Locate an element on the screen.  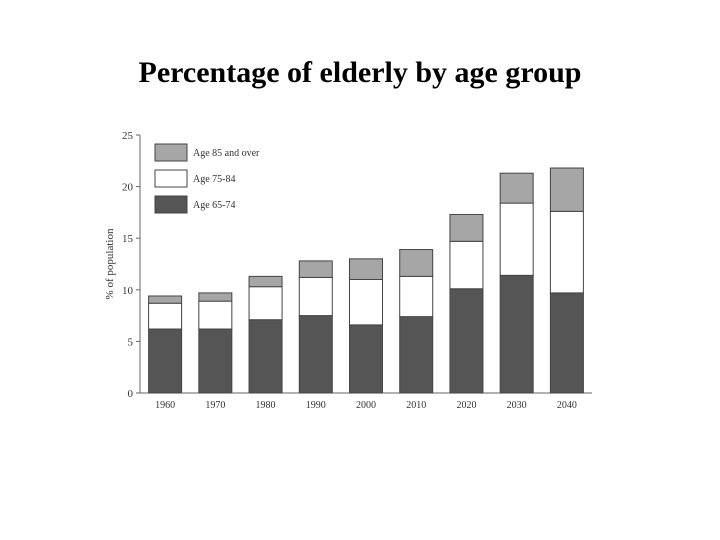
x-tick-label: 1970 is located at coordinates (215, 405).